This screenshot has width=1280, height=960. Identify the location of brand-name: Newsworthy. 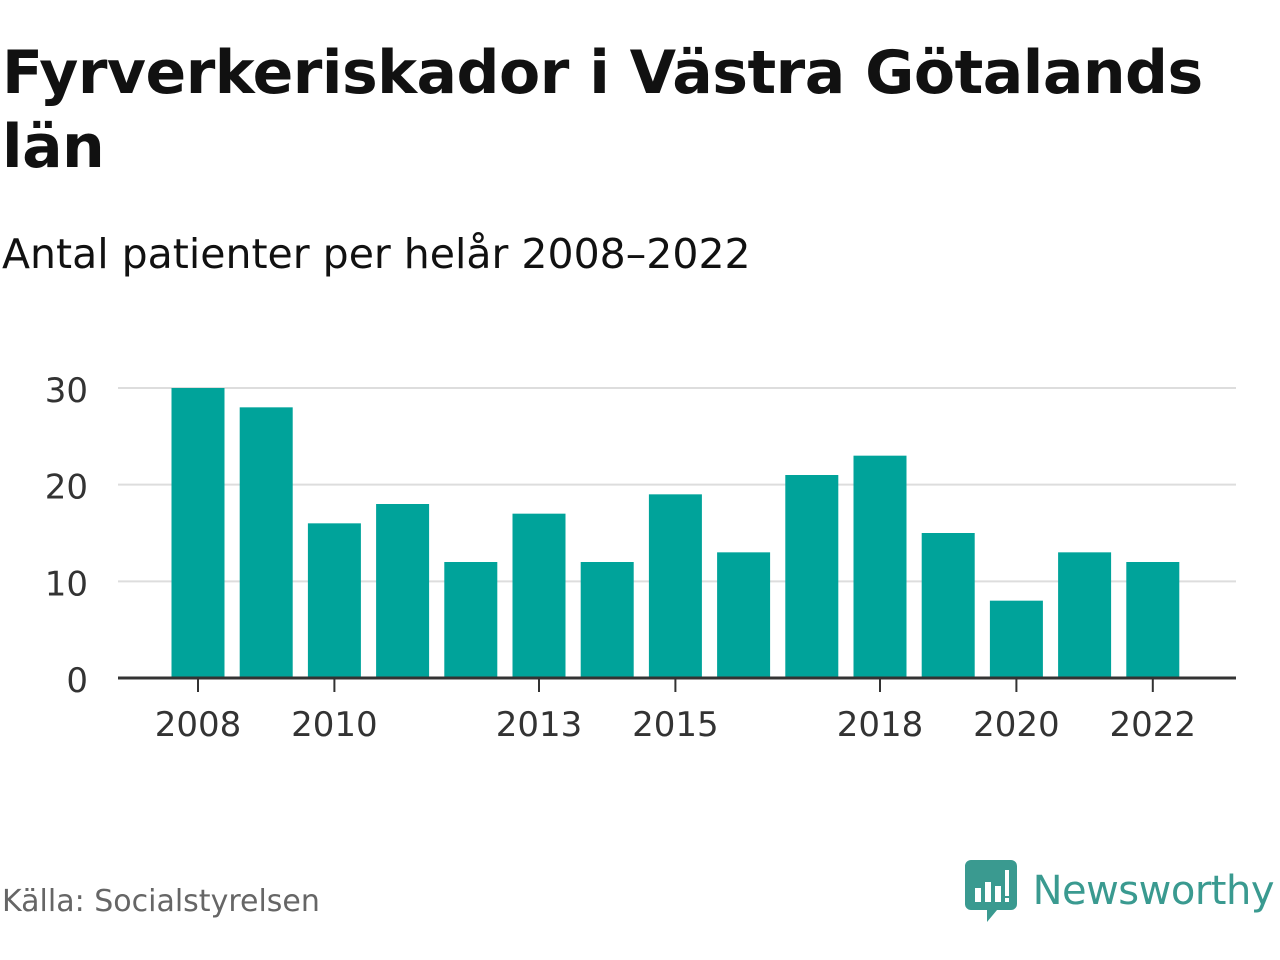
(1153, 891).